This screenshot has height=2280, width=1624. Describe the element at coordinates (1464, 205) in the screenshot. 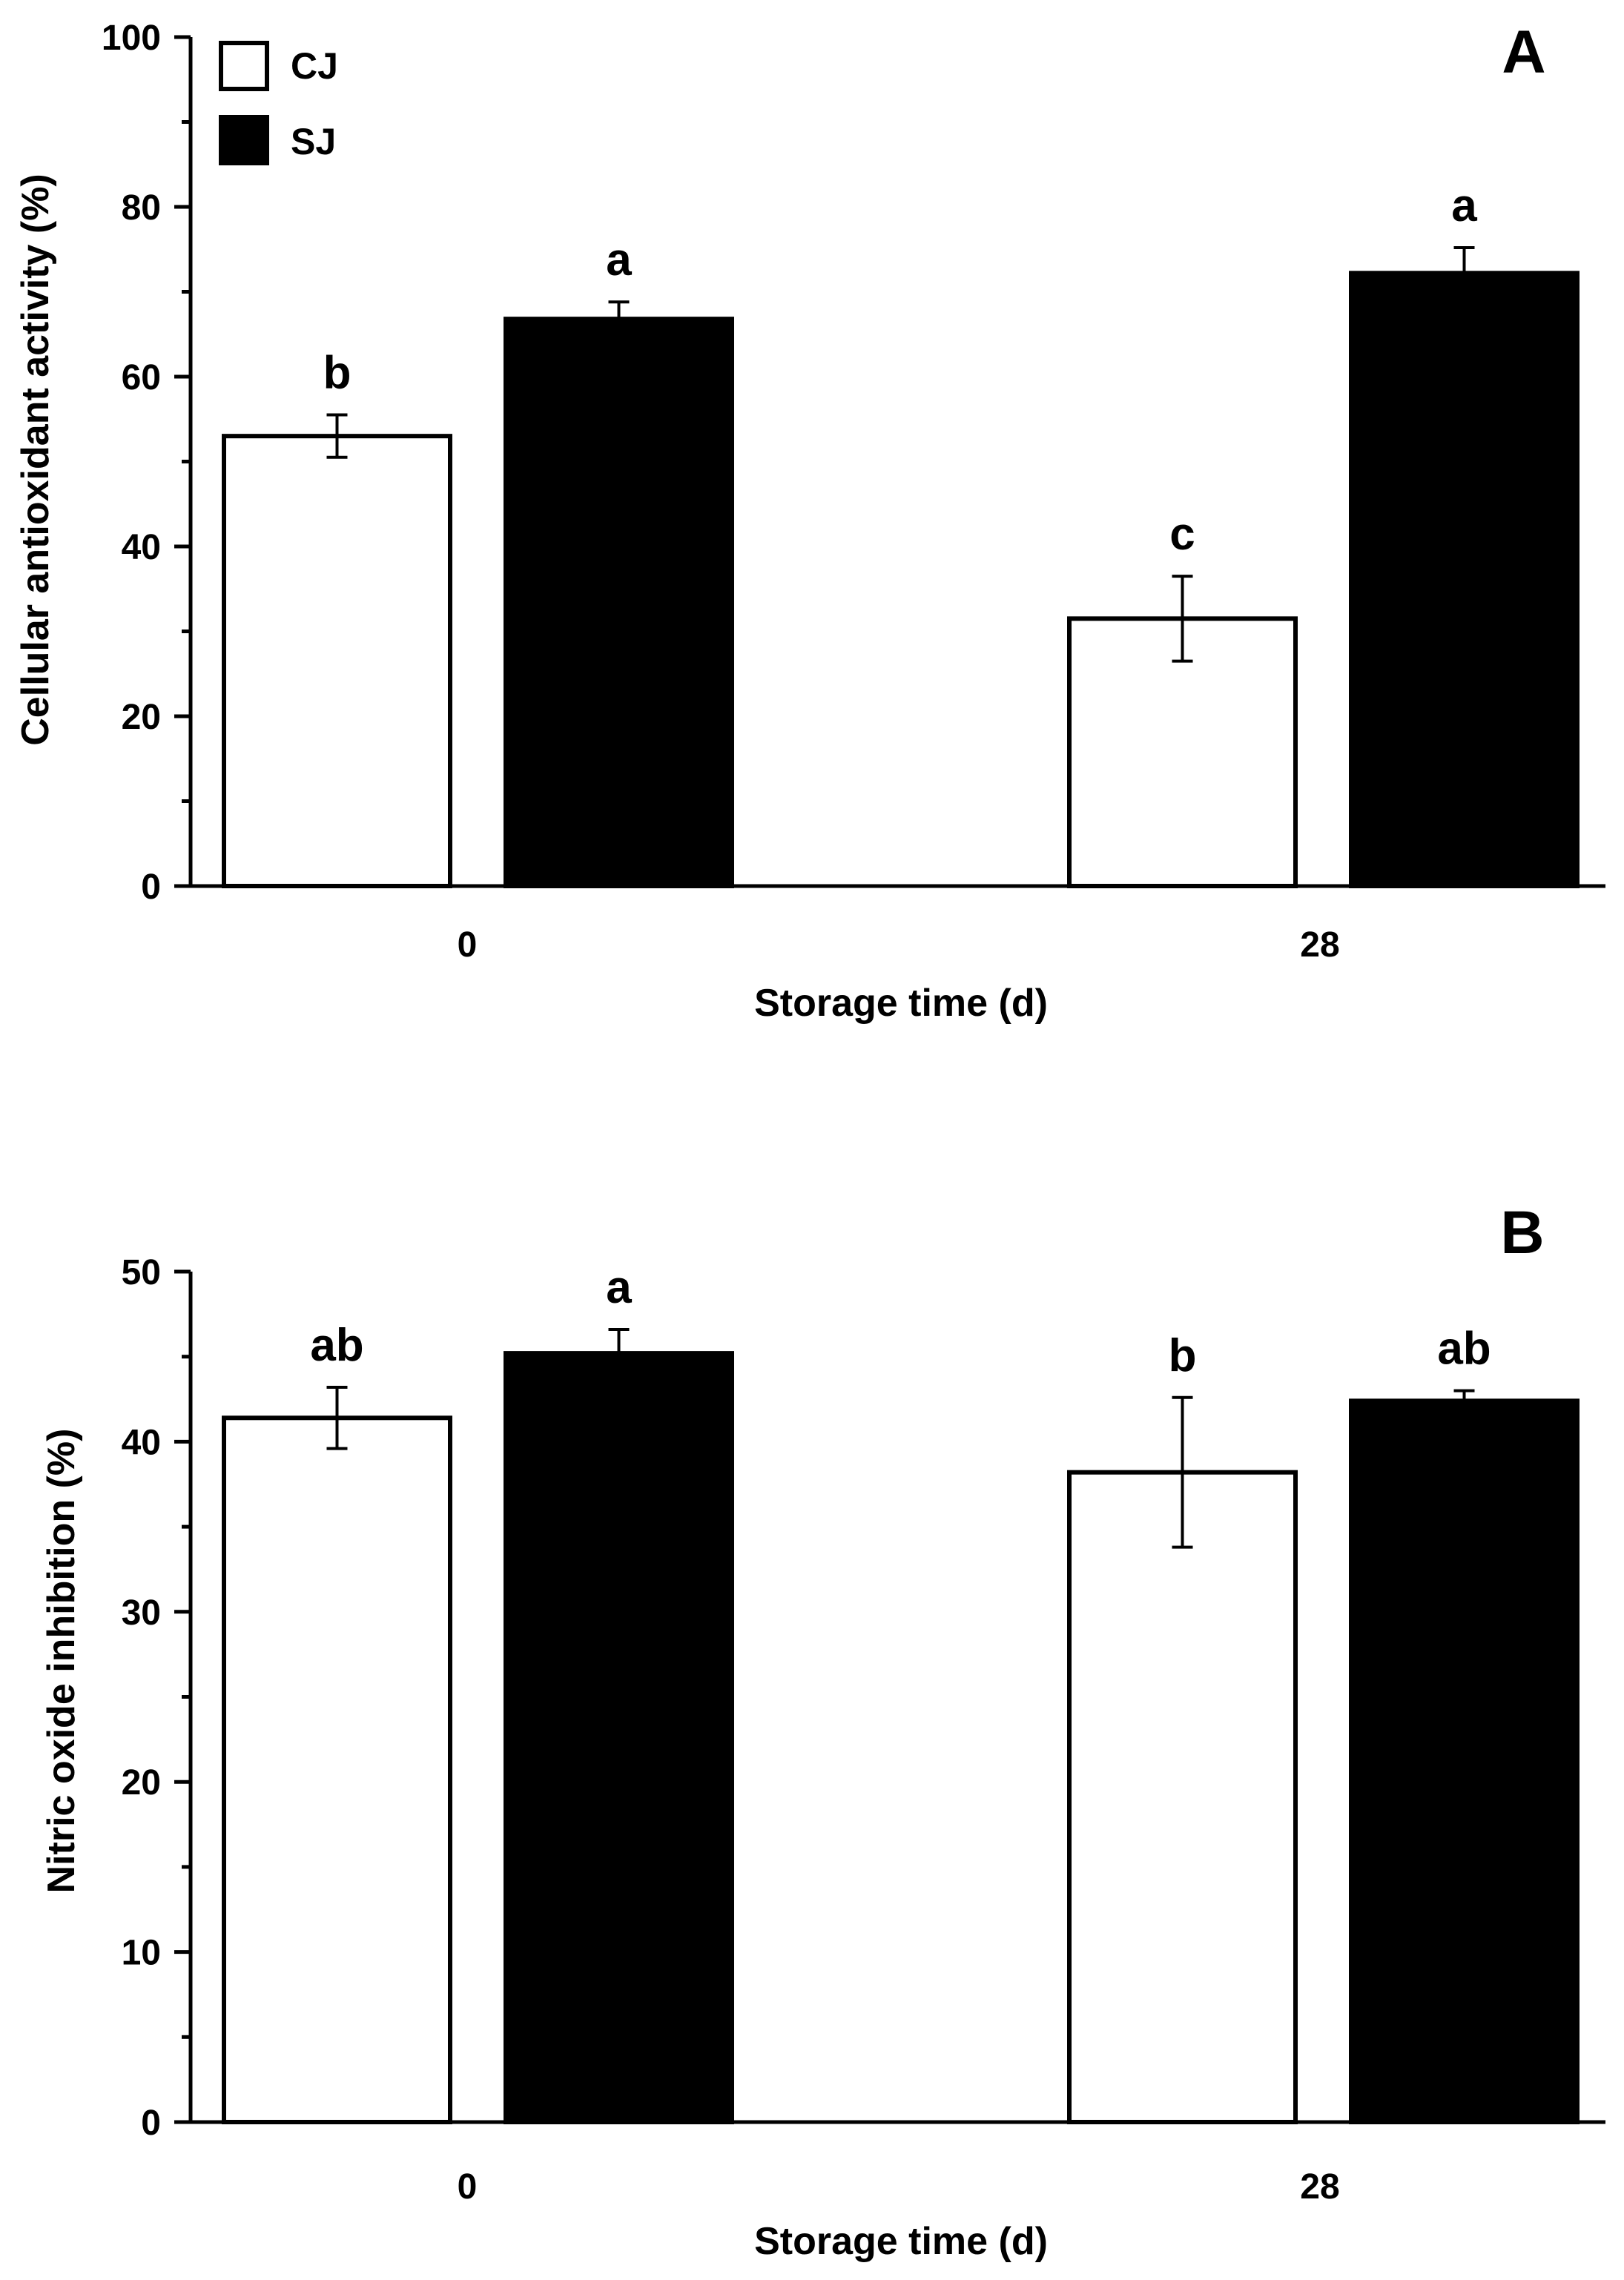

I see `panel-a-sig-letter-sj-28: a` at that location.